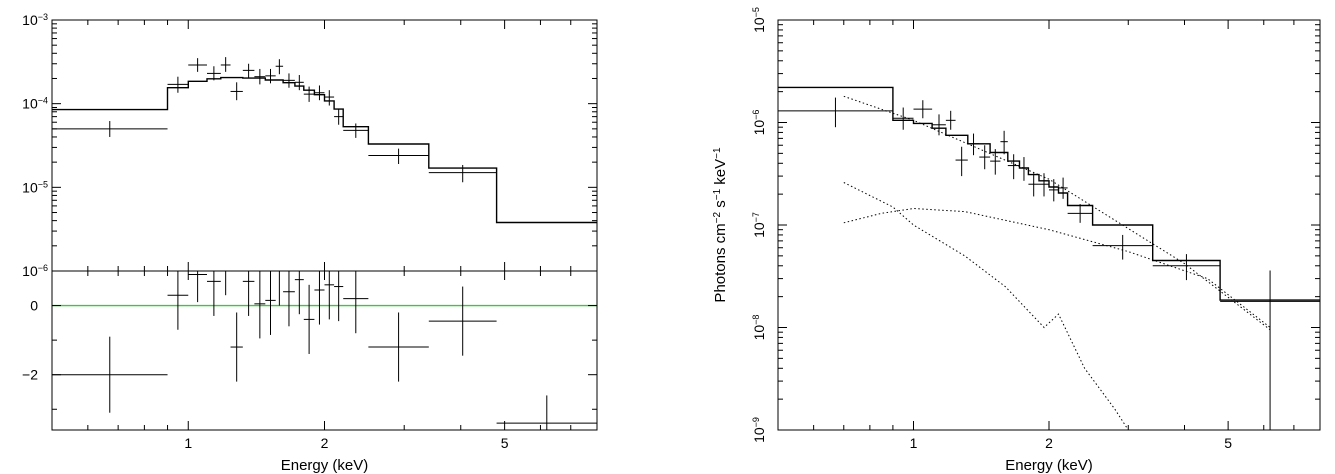 The height and width of the screenshot is (474, 1335). I want to click on y-tick-label: 10−7, so click(759, 225).